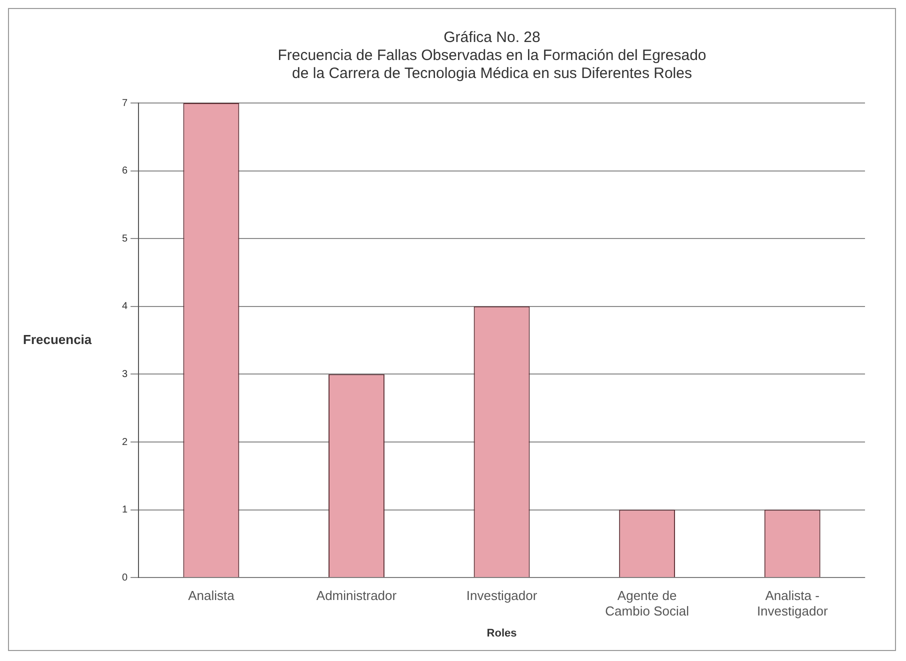  Describe the element at coordinates (125, 238) in the screenshot. I see `y-tick-label: 5` at that location.